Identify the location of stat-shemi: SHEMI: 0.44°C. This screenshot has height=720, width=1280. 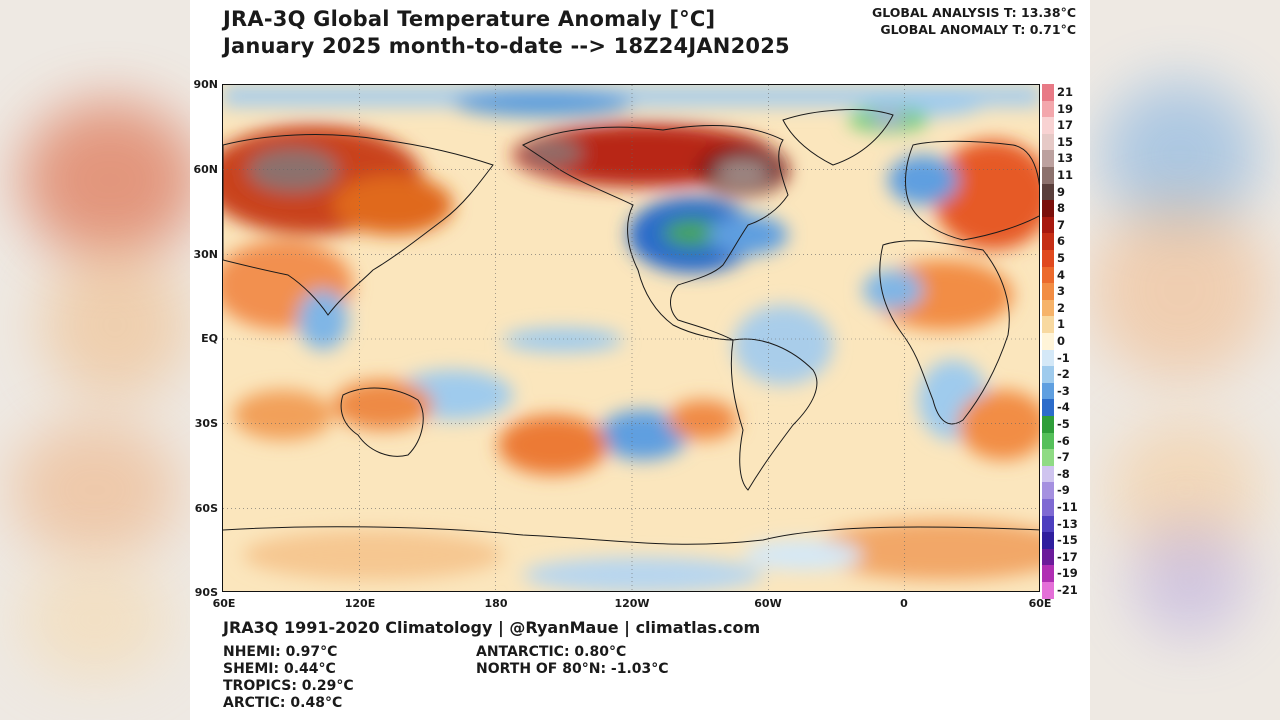
(279, 669).